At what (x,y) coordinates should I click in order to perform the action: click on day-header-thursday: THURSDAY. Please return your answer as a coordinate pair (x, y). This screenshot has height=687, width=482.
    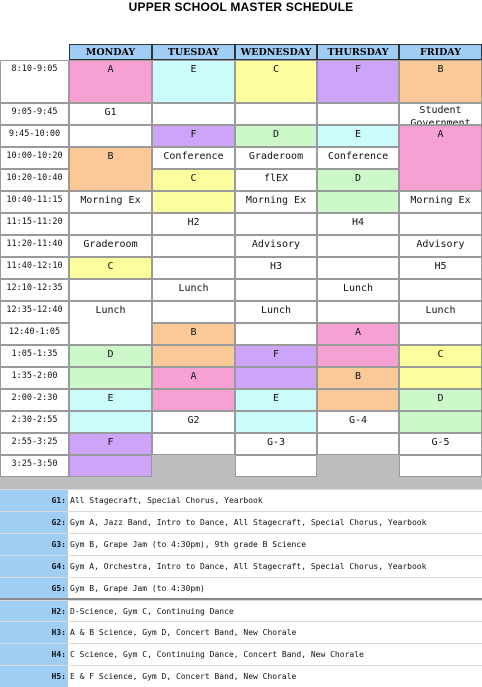
    Looking at the image, I should click on (358, 52).